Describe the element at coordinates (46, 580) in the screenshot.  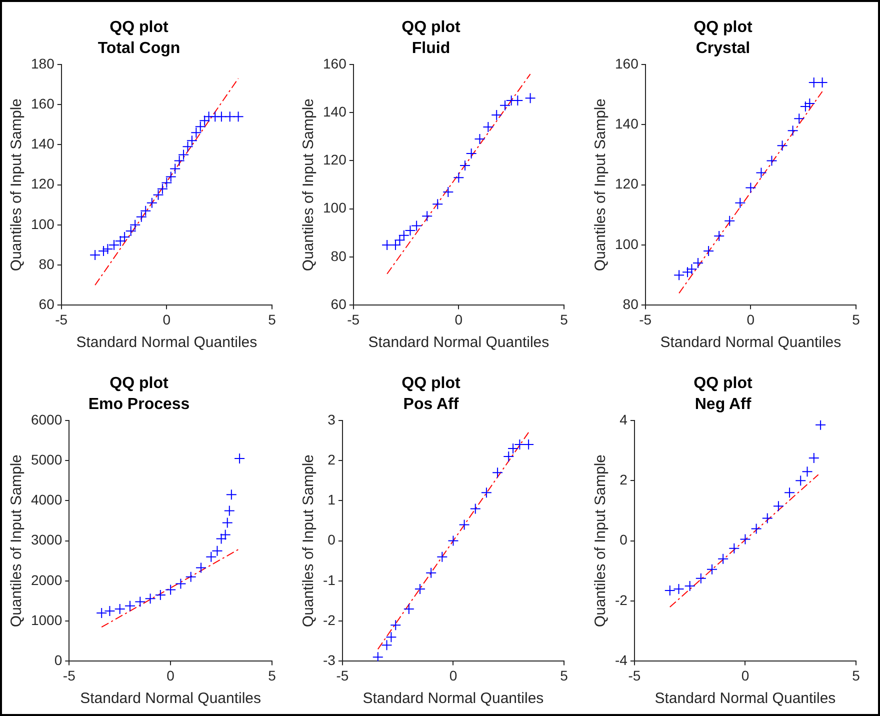
I see `y-tick-label: 2000` at that location.